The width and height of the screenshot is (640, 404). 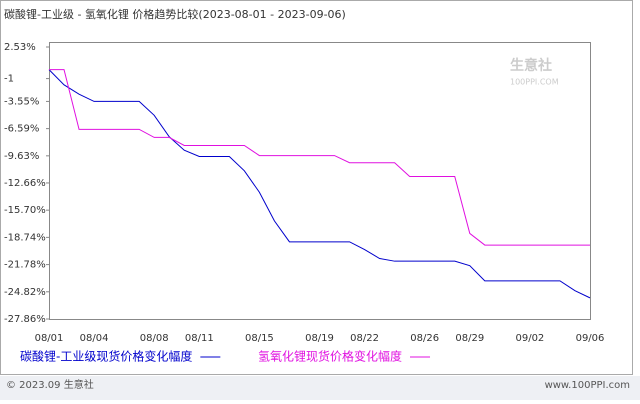 What do you see at coordinates (330, 356) in the screenshot?
I see `legend-label: 氢氧化锂现货价格变化幅度` at bounding box center [330, 356].